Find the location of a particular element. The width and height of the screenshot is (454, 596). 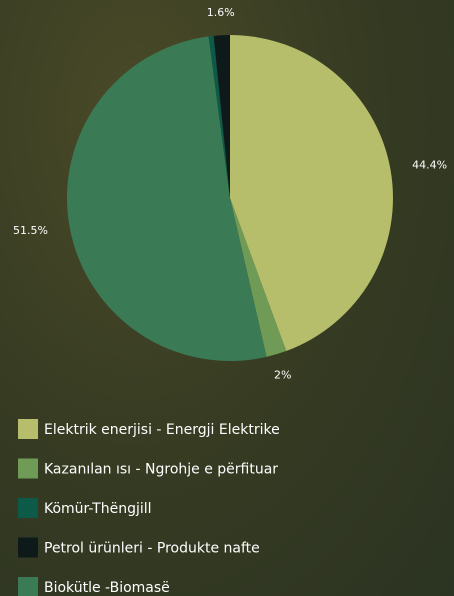

data-label: 44.4% is located at coordinates (429, 165).